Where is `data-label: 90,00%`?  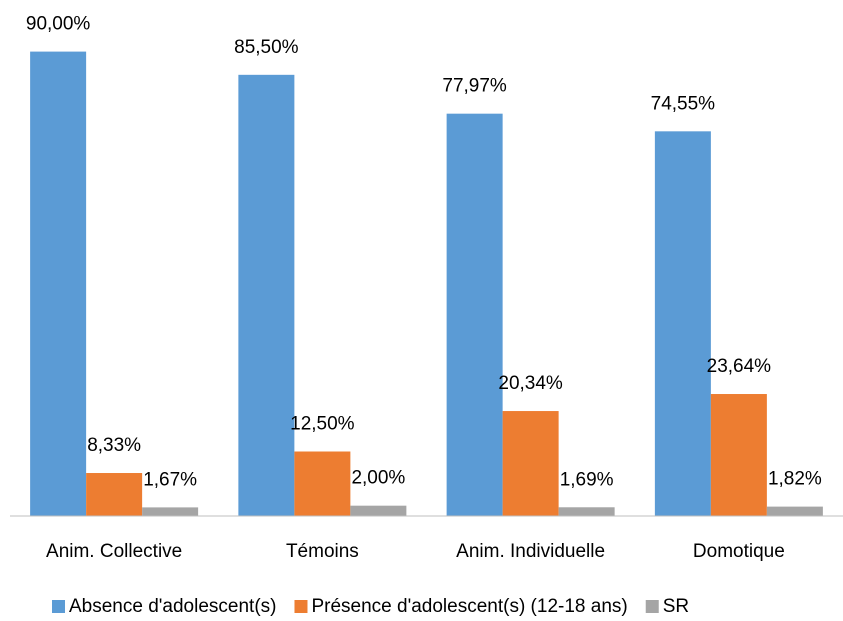
data-label: 90,00% is located at coordinates (58, 24).